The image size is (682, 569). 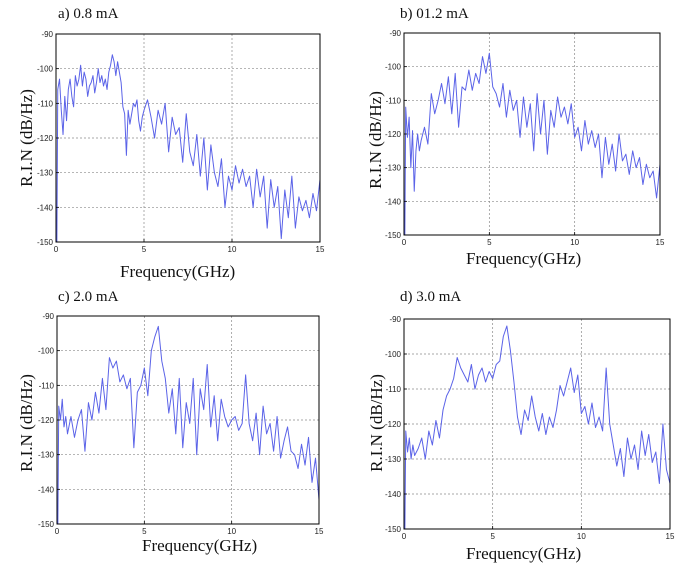 I want to click on panel-title: a) 0.8 mA, so click(x=88, y=14).